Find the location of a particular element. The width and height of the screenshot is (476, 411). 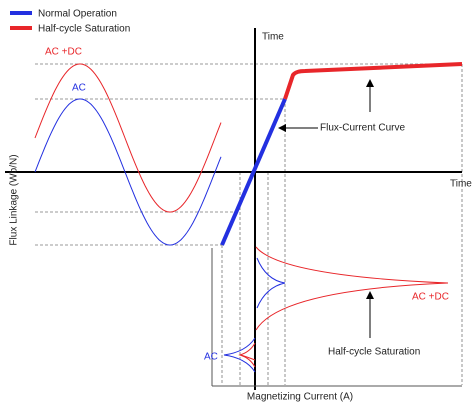

curve-saturation is located at coordinates (373, 81).